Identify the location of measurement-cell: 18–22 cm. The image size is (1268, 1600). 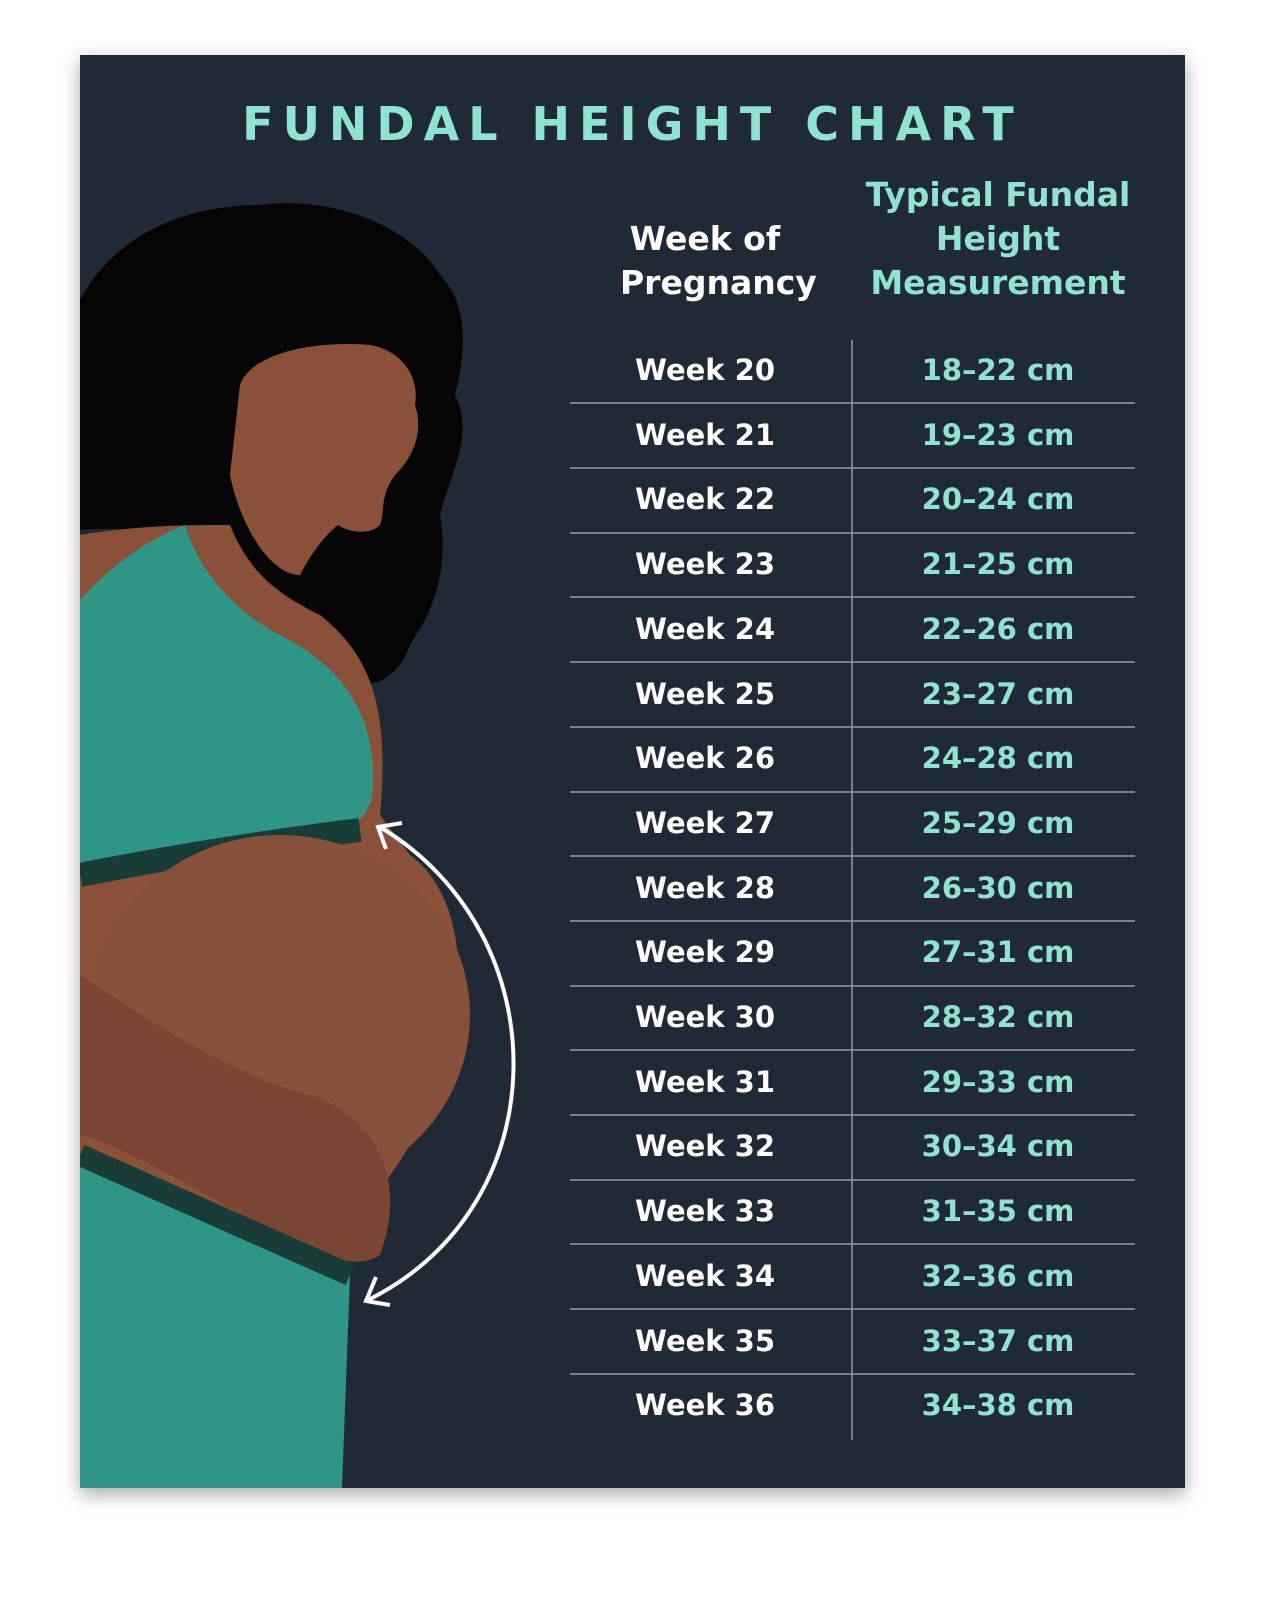
(998, 370).